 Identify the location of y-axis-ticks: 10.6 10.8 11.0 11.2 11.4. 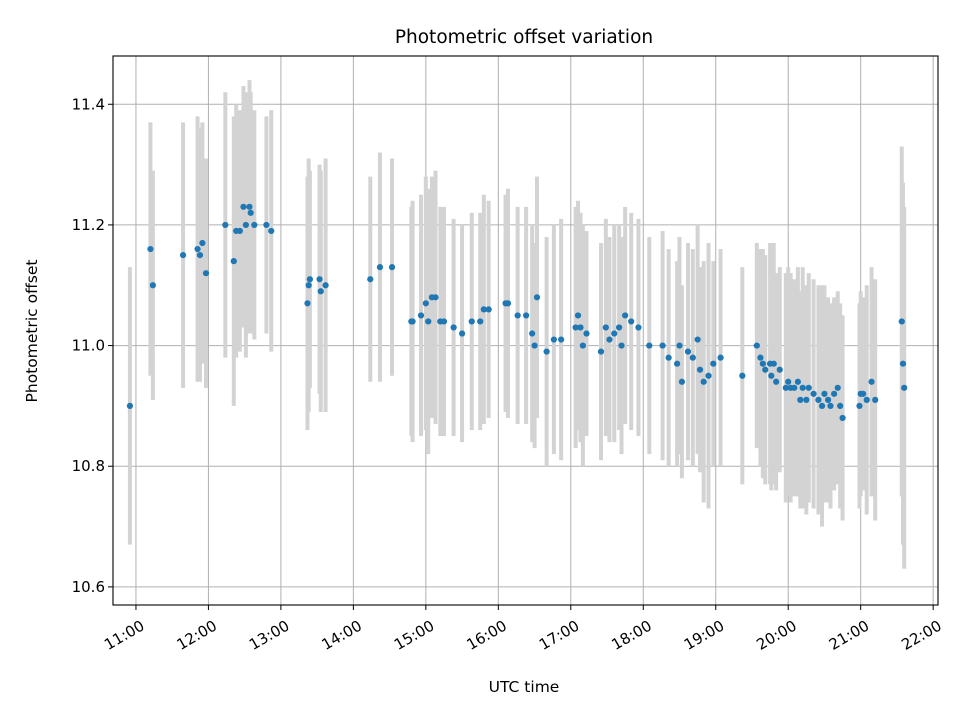
(92, 345).